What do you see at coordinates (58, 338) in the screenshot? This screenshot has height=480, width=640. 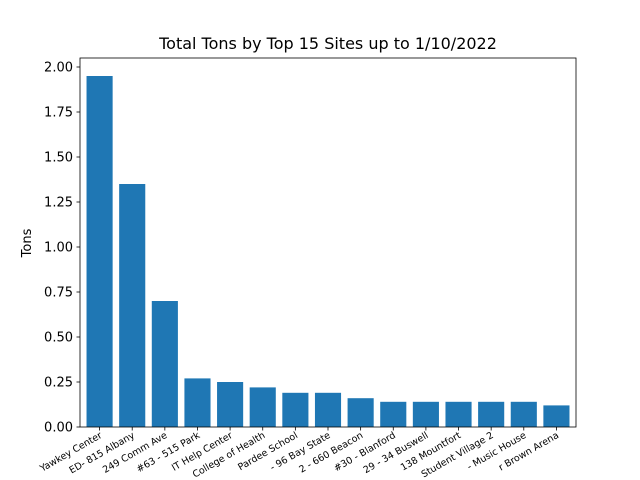 I see `y-tick-label-3: 0.50` at bounding box center [58, 338].